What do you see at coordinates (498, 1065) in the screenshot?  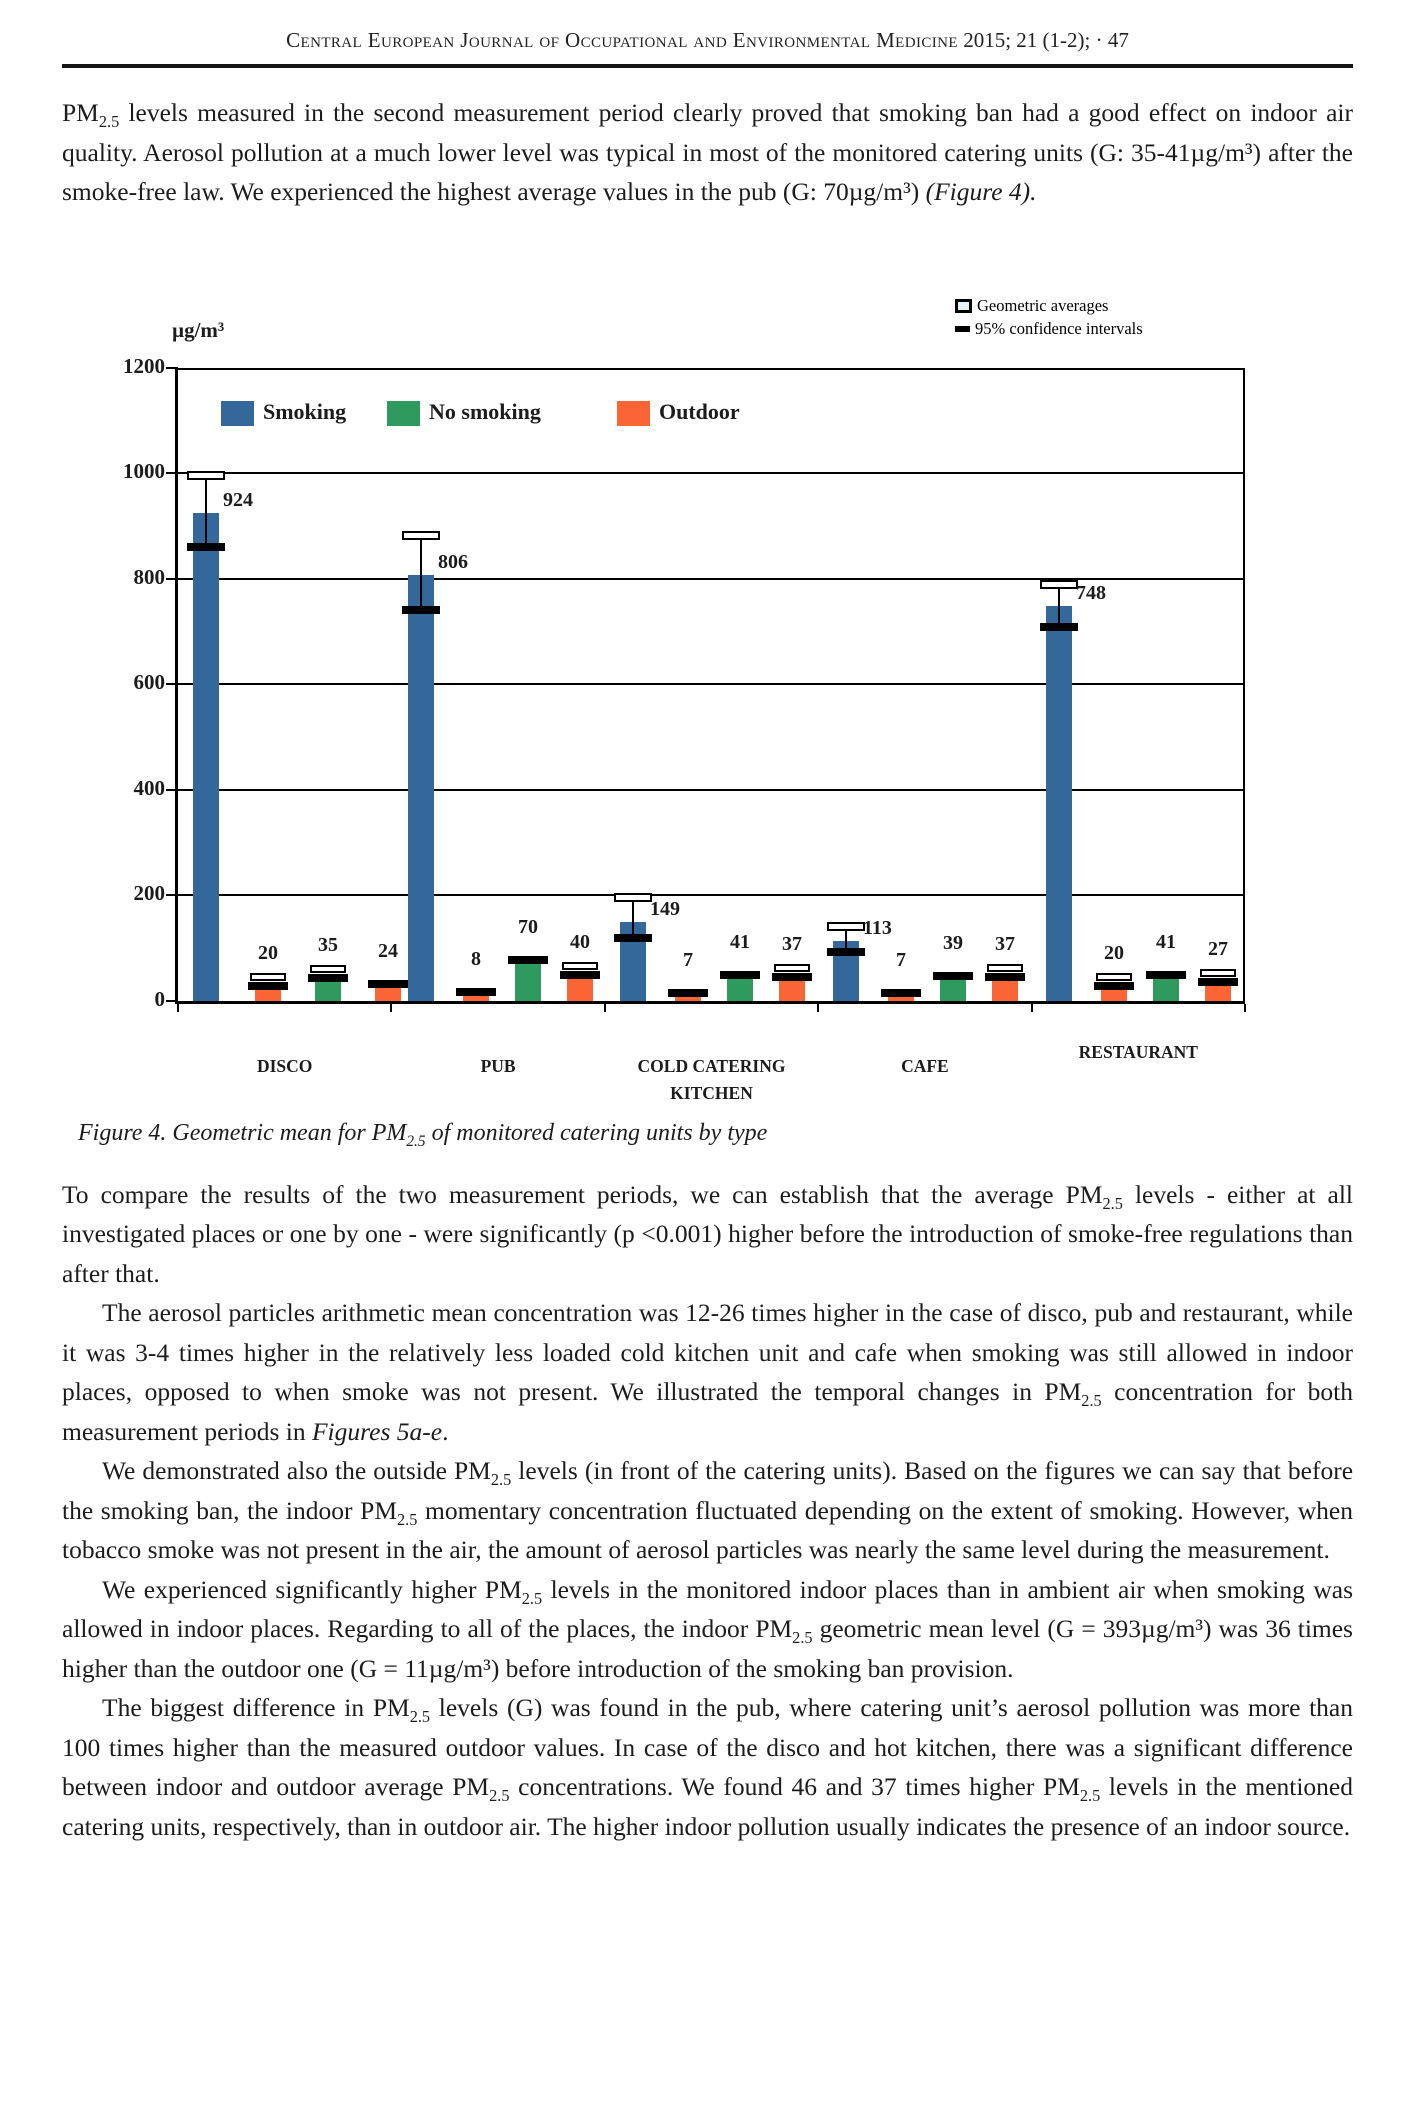 I see `x-axis-label: PUB` at bounding box center [498, 1065].